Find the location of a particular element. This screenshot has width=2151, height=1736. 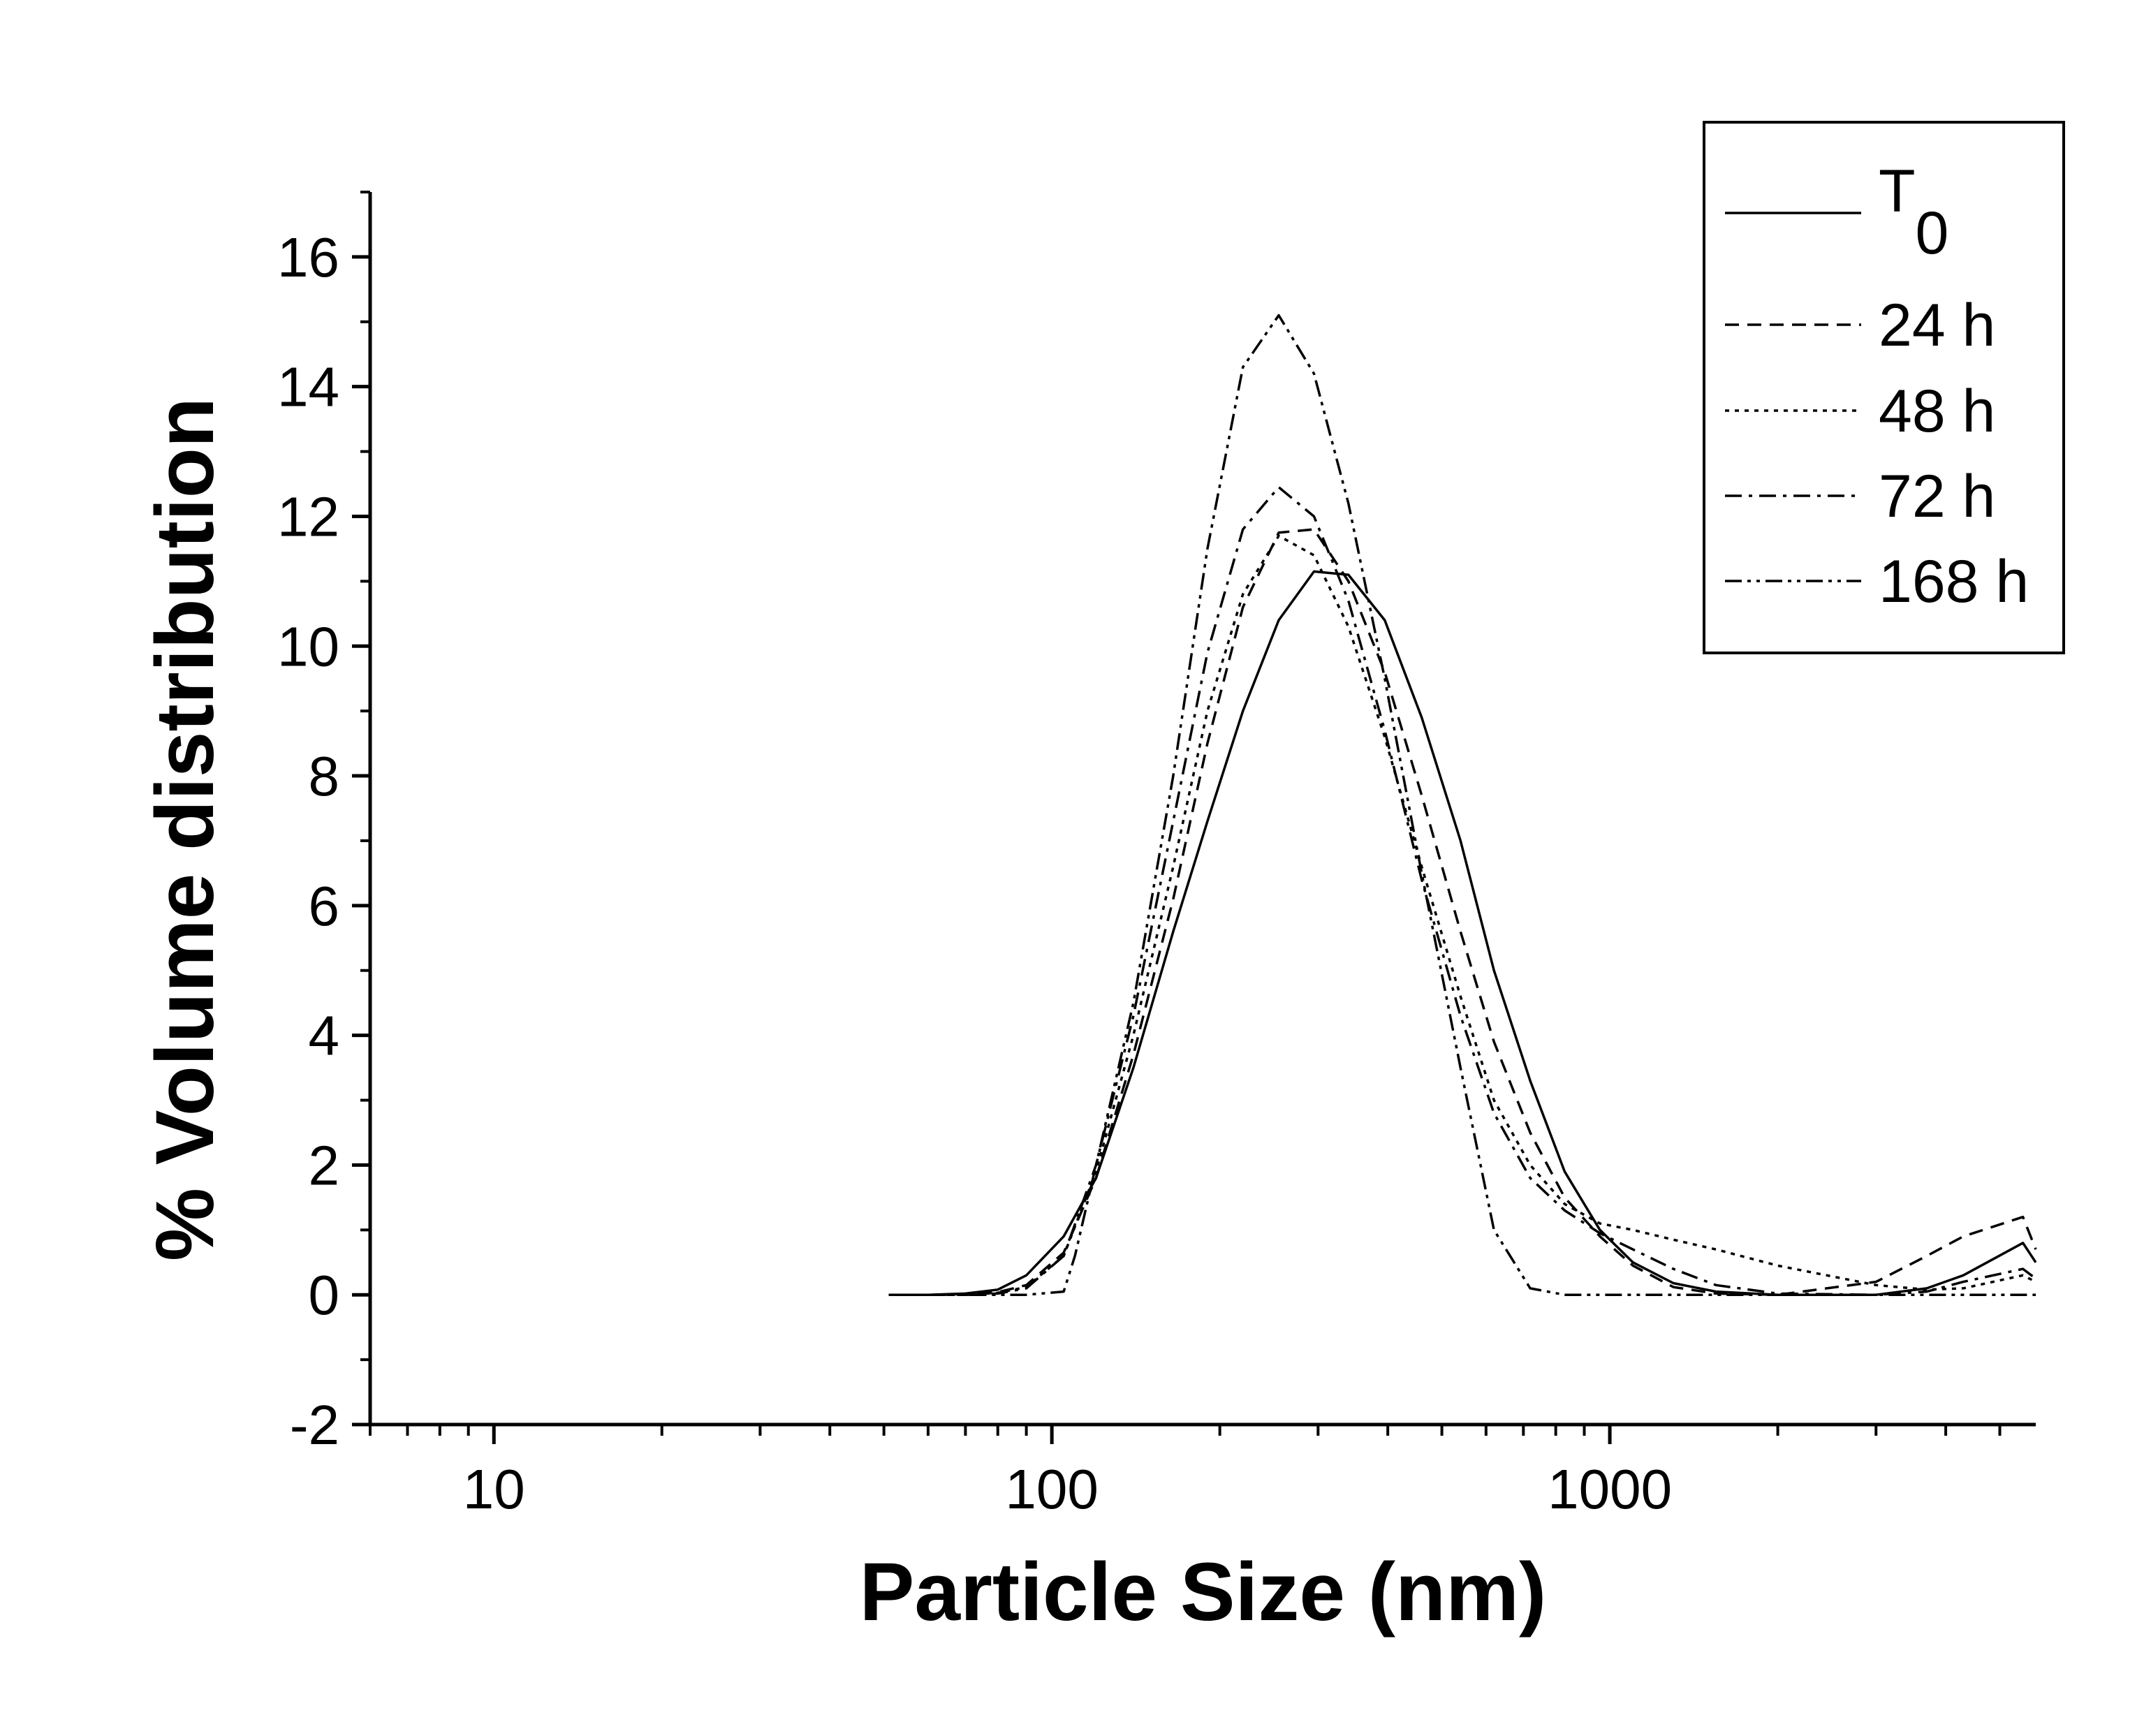

legend: T0 24 h 48 h 72 h 168 h is located at coordinates (1884, 387).